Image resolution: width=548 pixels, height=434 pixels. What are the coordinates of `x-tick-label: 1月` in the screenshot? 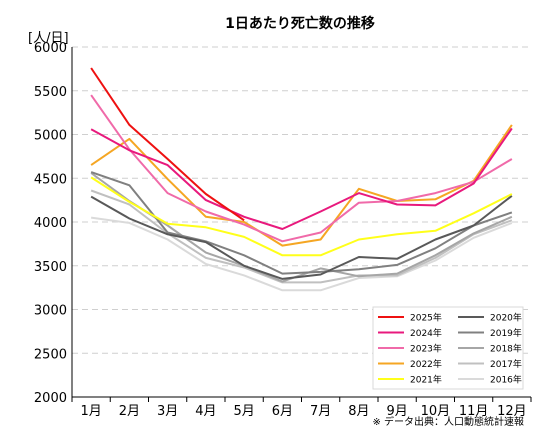 It's located at (90, 411).